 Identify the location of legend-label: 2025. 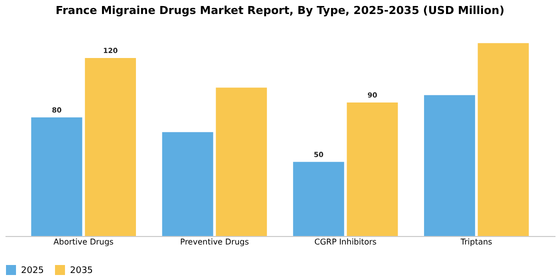
(32, 271).